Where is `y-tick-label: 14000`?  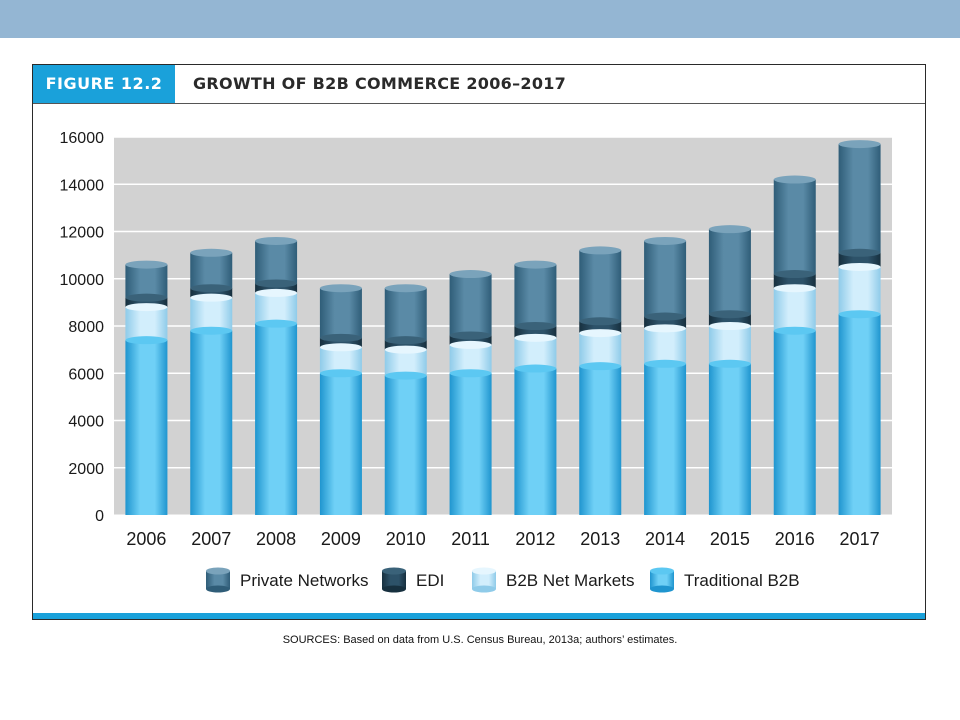
y-tick-label: 14000 is located at coordinates (82, 185).